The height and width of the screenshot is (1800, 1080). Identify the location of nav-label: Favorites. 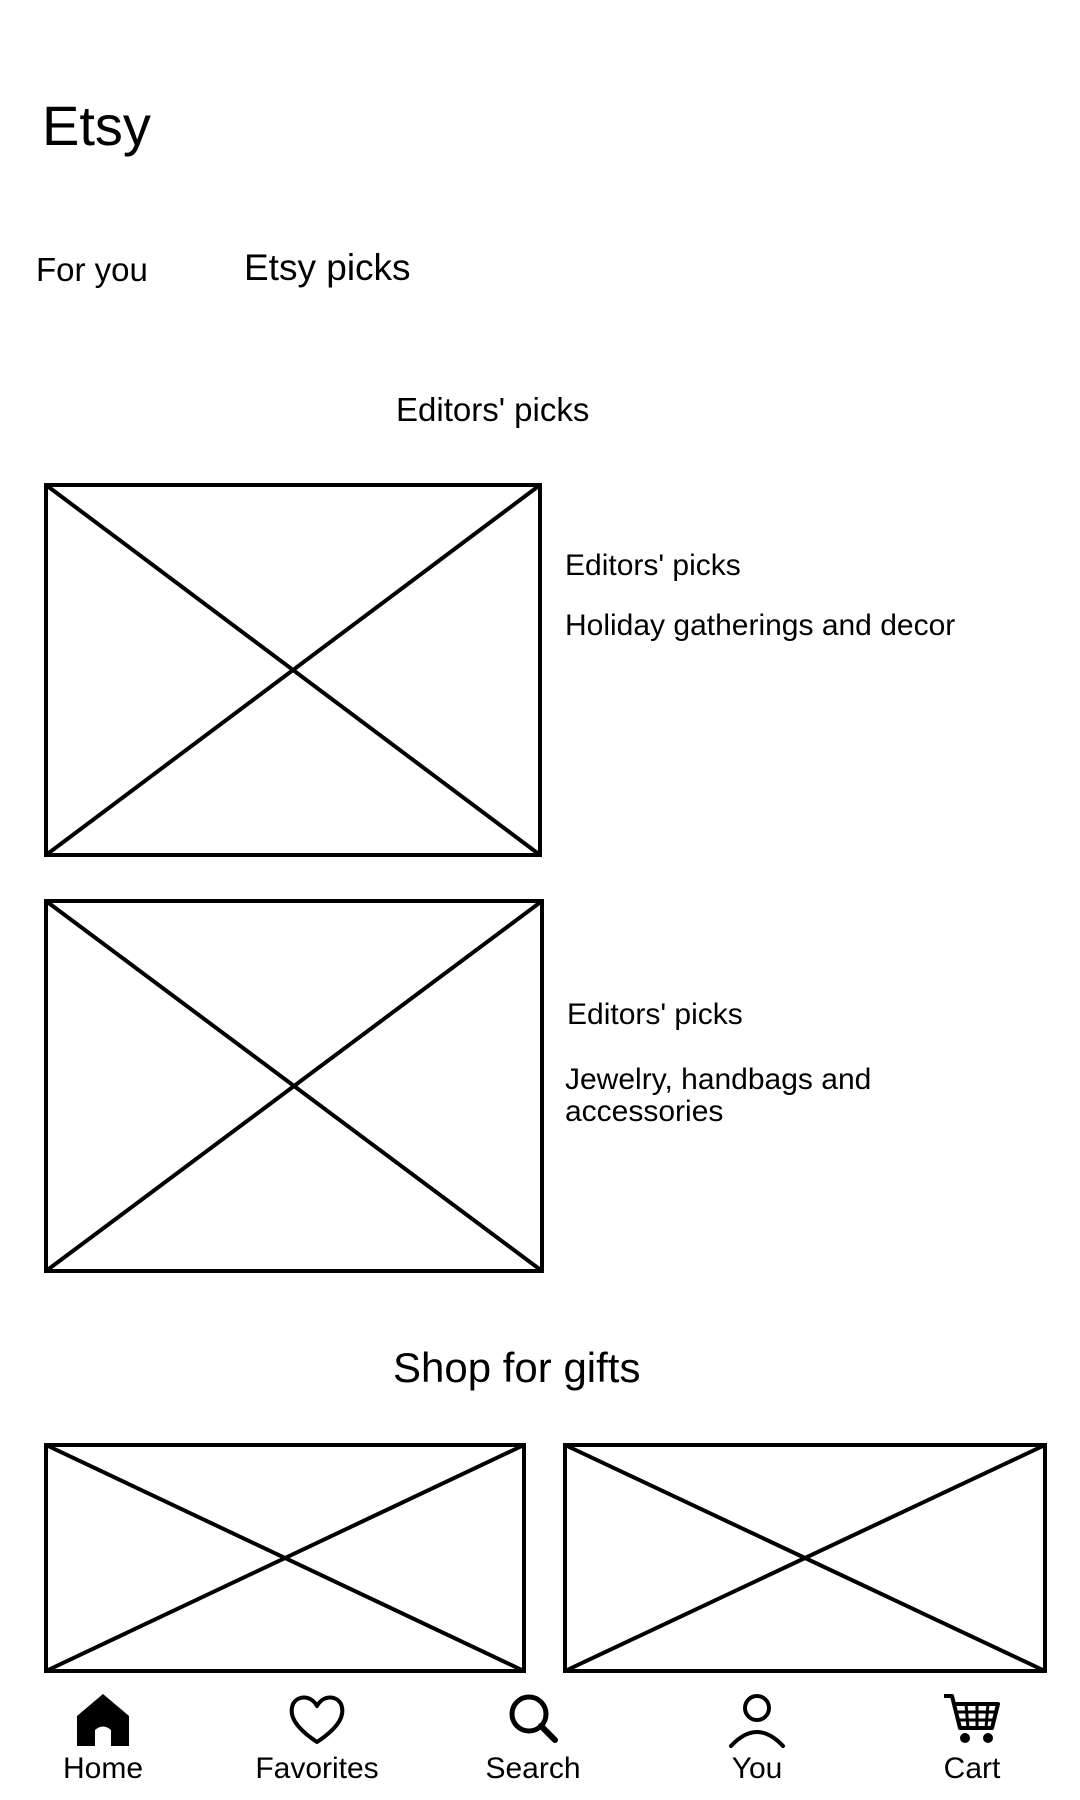
(317, 1768).